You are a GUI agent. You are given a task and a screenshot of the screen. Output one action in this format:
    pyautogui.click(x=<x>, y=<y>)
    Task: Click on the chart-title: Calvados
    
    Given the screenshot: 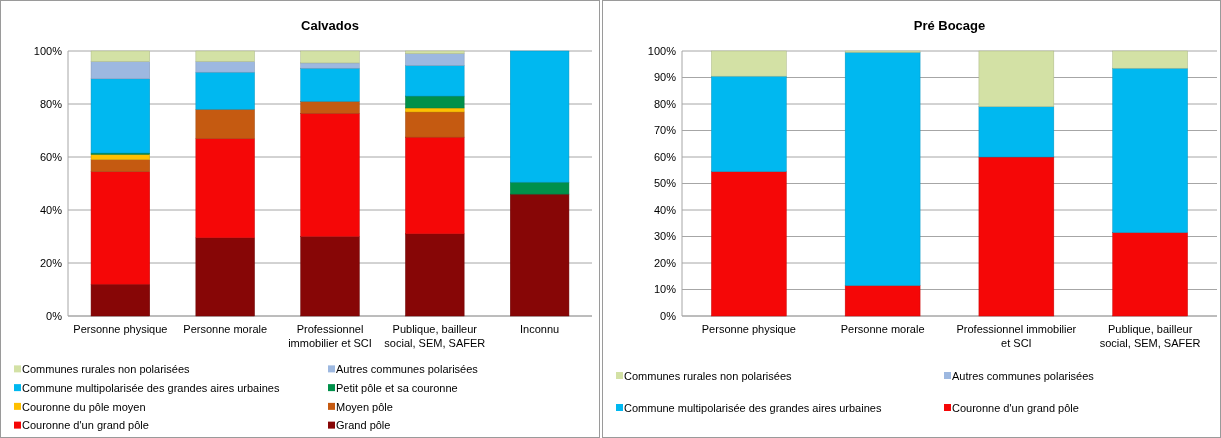 What is the action you would take?
    pyautogui.click(x=330, y=25)
    